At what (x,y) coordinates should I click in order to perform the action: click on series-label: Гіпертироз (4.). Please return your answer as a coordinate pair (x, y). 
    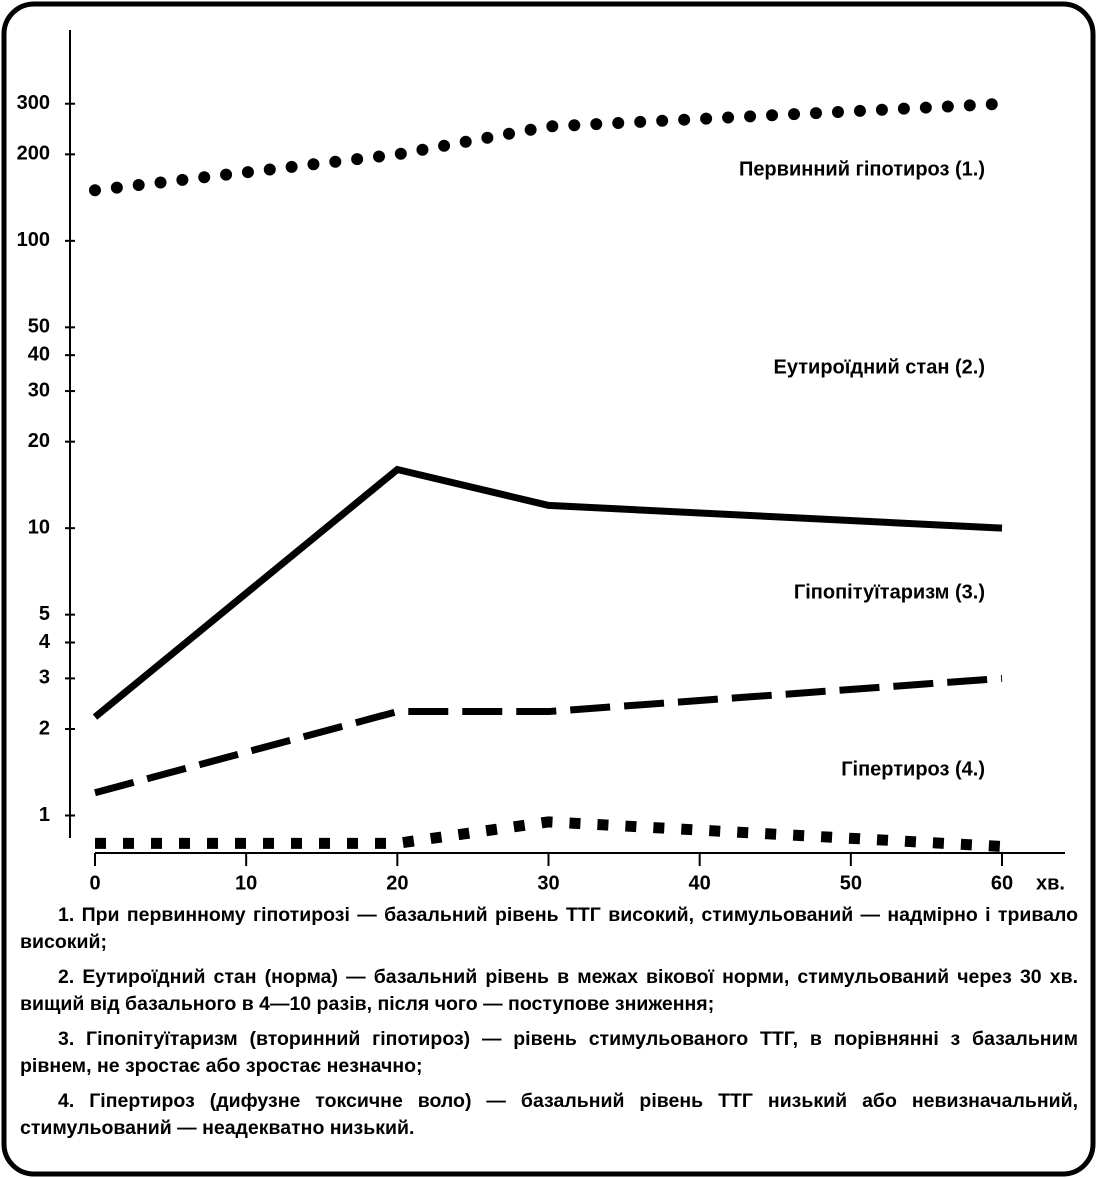
    Looking at the image, I should click on (913, 769).